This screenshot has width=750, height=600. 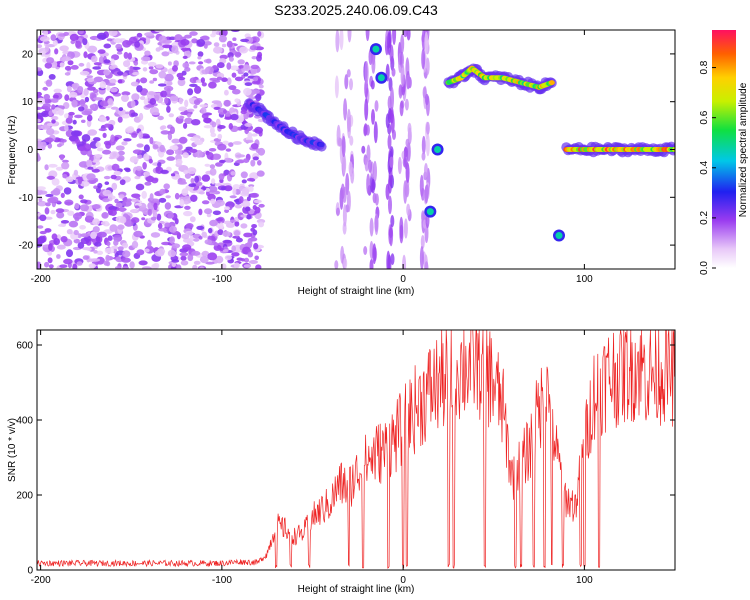 What do you see at coordinates (41, 580) in the screenshot?
I see `snr-x-tick-label: -200` at bounding box center [41, 580].